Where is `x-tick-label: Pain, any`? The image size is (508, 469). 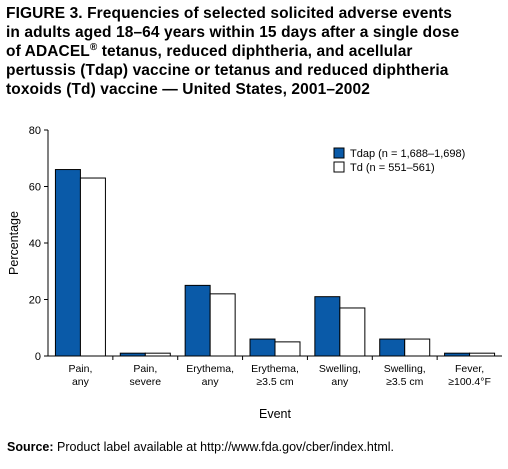 x-tick-label: Pain, any is located at coordinates (80, 375).